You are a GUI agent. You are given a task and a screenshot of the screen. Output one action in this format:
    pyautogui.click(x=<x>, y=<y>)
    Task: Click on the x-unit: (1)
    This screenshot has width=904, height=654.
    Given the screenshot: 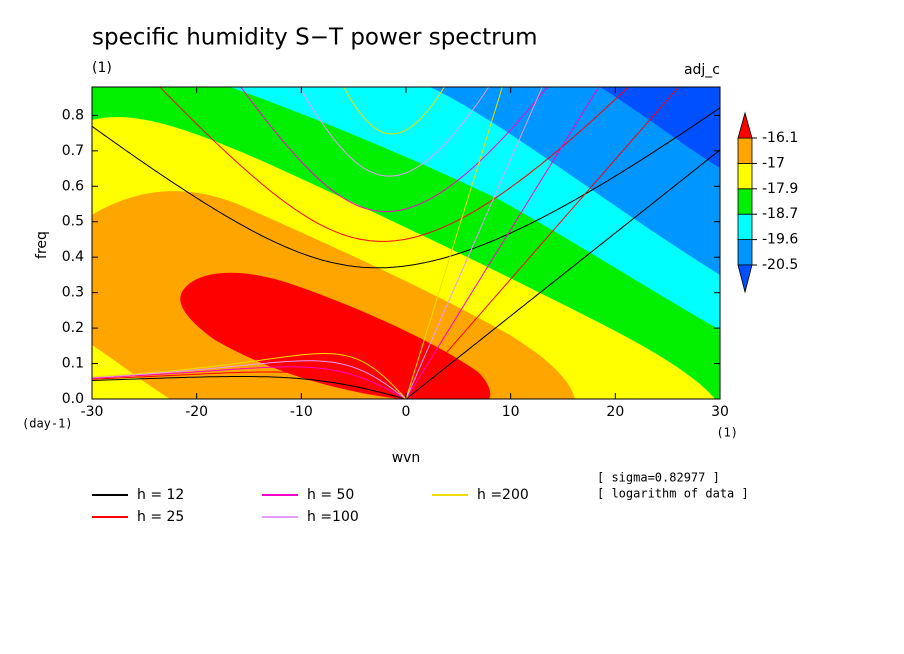 What is the action you would take?
    pyautogui.click(x=727, y=433)
    